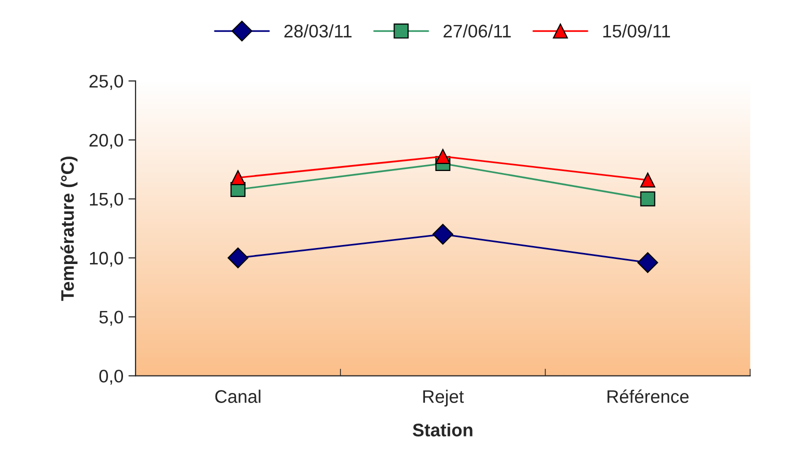 This screenshot has width=788, height=468. What do you see at coordinates (442, 429) in the screenshot?
I see `x-axis-title: Station` at bounding box center [442, 429].